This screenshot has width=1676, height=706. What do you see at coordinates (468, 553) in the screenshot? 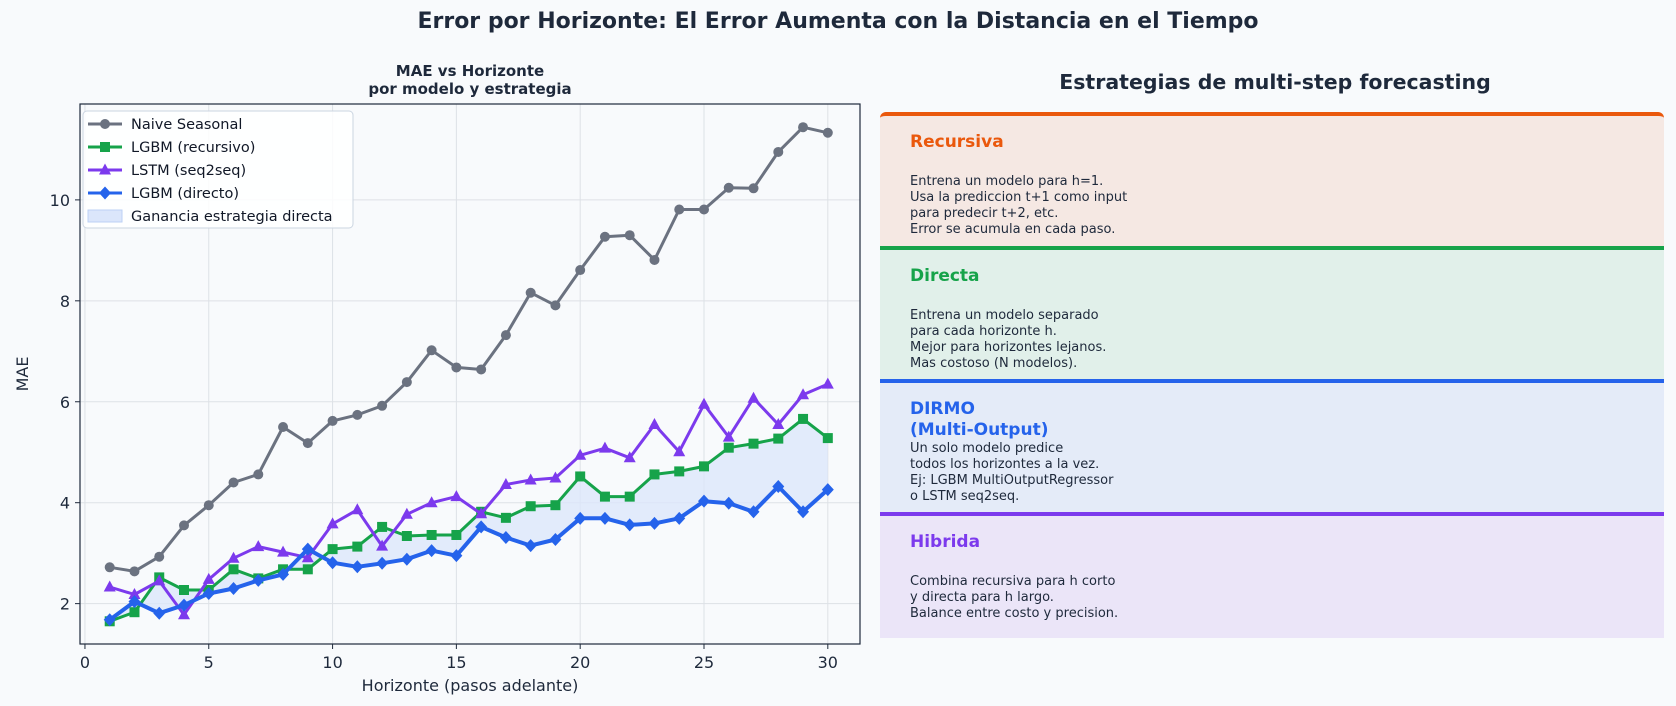
I see `series-lgbm-directo` at bounding box center [468, 553].